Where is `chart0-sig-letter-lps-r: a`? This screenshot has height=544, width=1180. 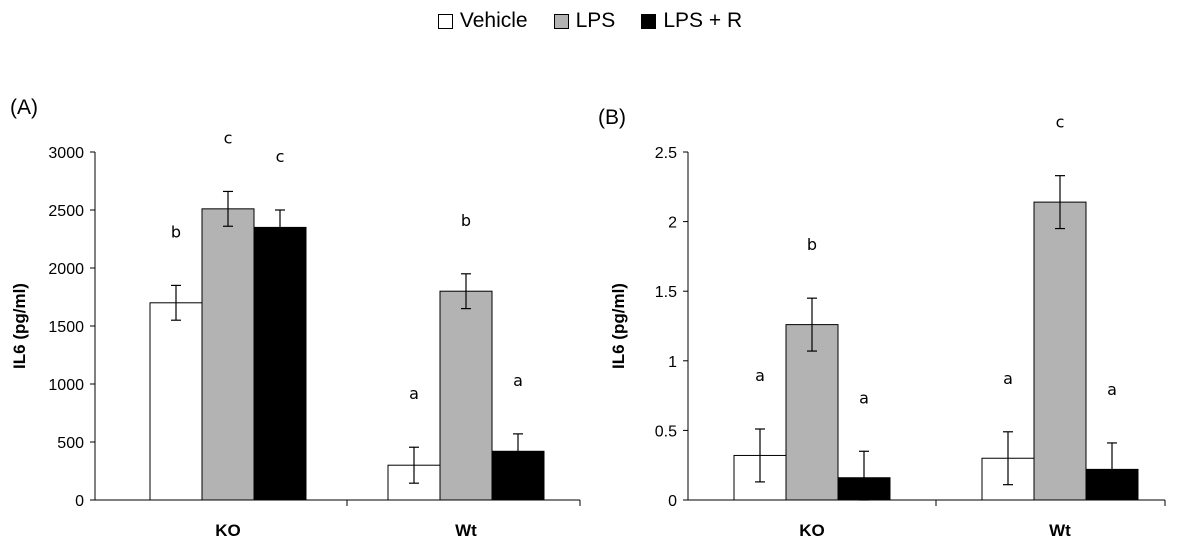 chart0-sig-letter-lps-r: a is located at coordinates (518, 380).